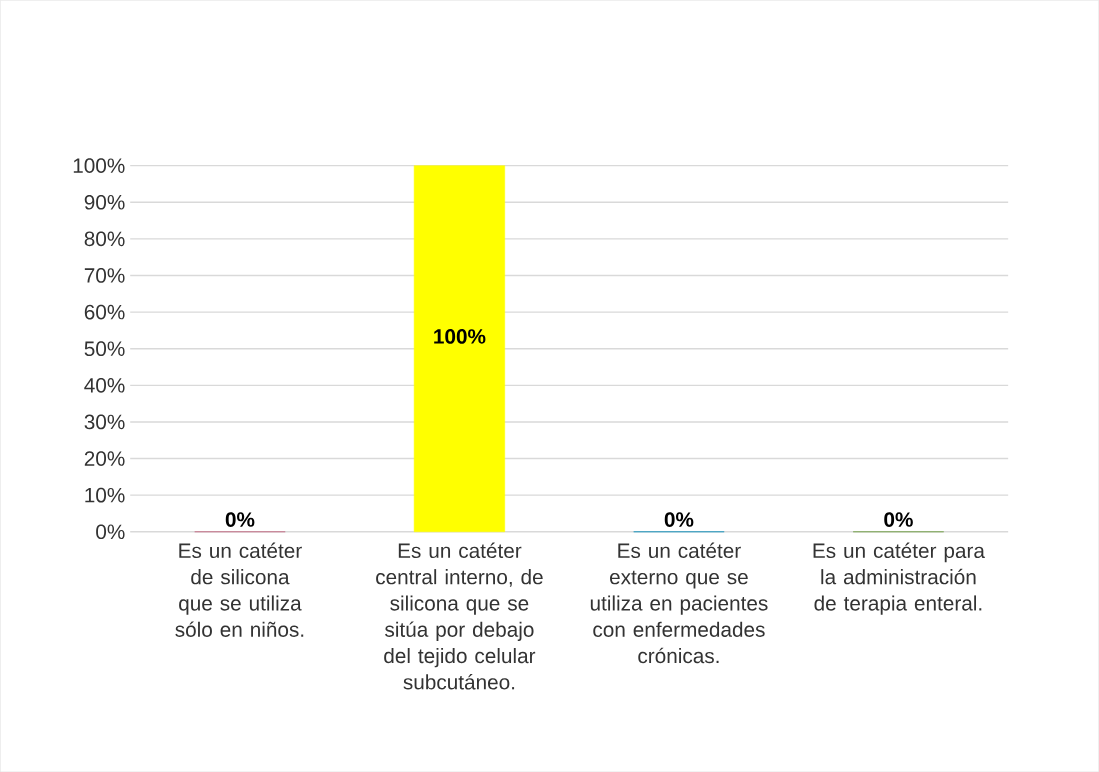 The width and height of the screenshot is (1099, 772). I want to click on x-tick-label: Es un catéter de silicona que se utiliza sólo en niños., so click(239, 589).